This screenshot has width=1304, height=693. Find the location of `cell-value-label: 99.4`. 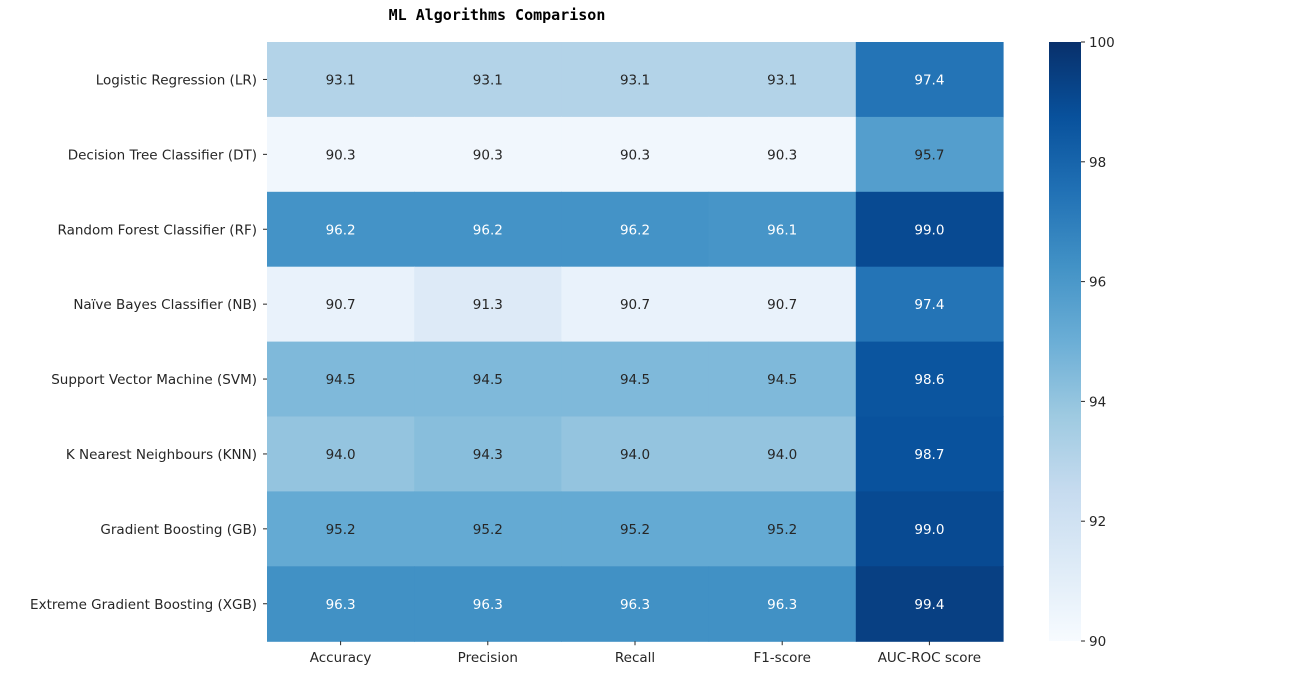

cell-value-label: 99.4 is located at coordinates (929, 605).